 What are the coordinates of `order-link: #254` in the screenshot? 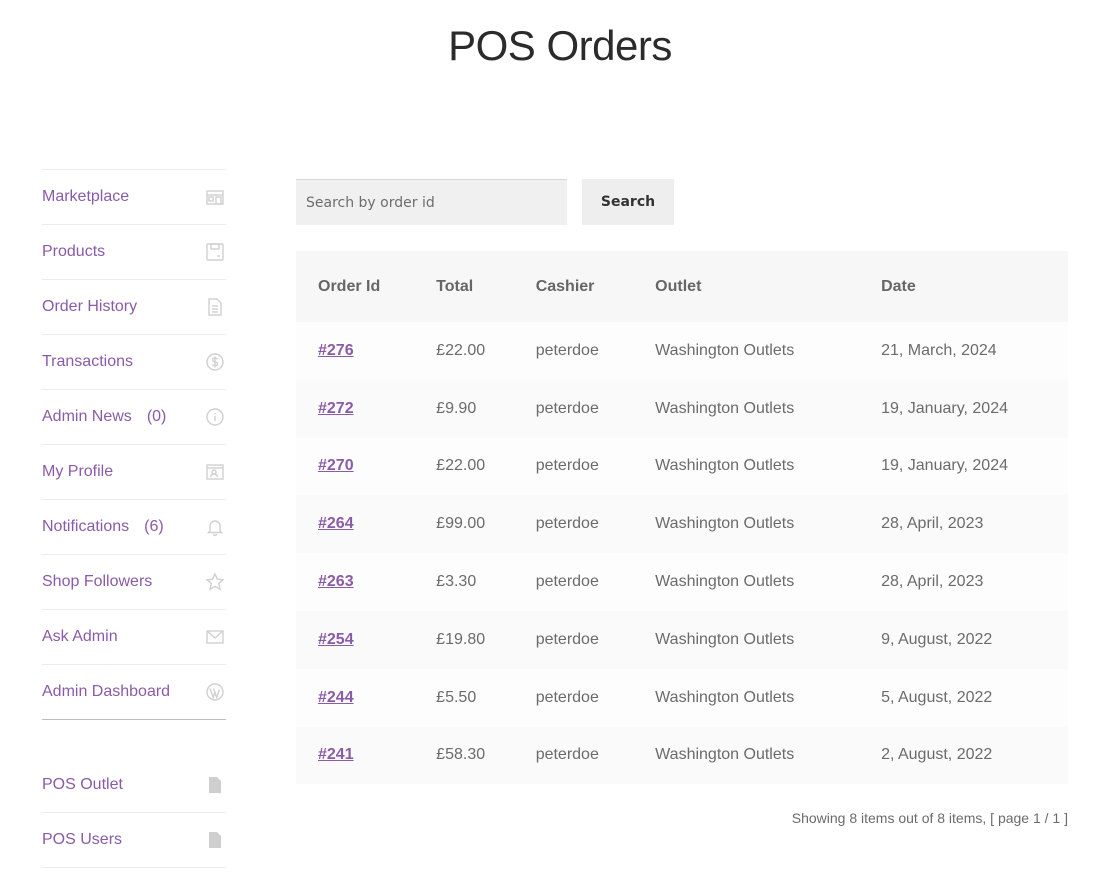 It's located at (336, 639).